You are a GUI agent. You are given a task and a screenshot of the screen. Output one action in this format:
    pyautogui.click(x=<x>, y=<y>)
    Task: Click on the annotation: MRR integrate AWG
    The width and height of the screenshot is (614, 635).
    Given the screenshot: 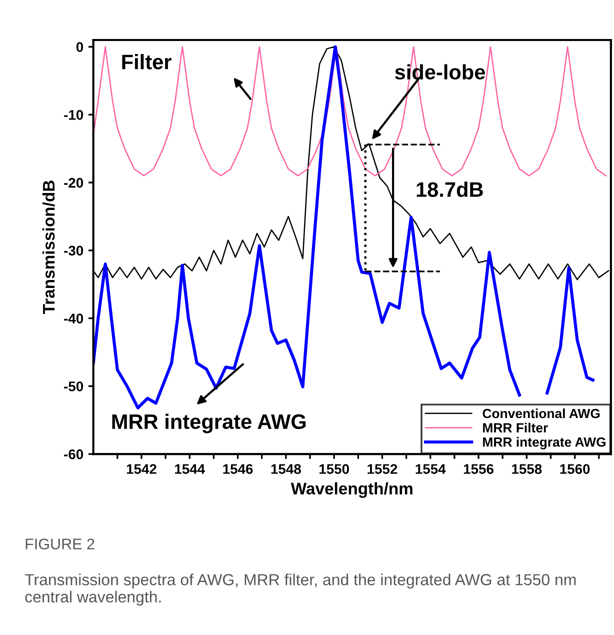 What is the action you would take?
    pyautogui.click(x=209, y=424)
    